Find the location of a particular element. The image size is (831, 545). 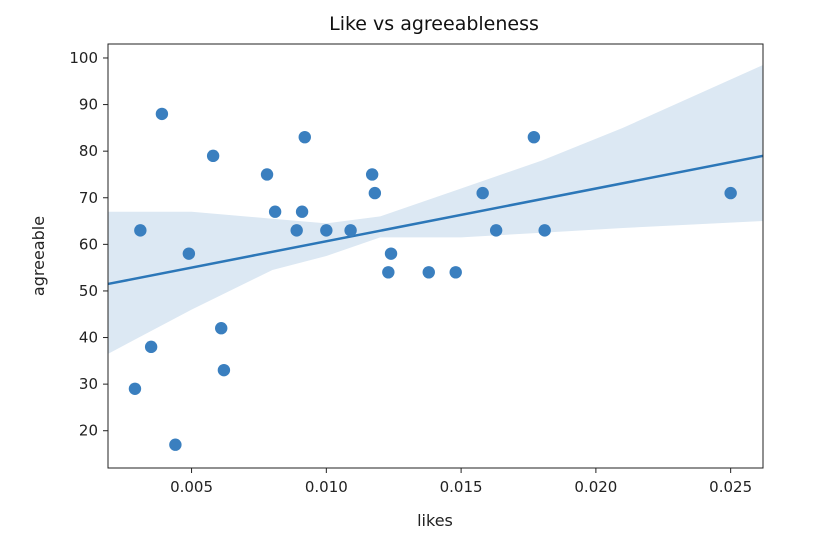

y-tick-label: 80 is located at coordinates (88, 151).